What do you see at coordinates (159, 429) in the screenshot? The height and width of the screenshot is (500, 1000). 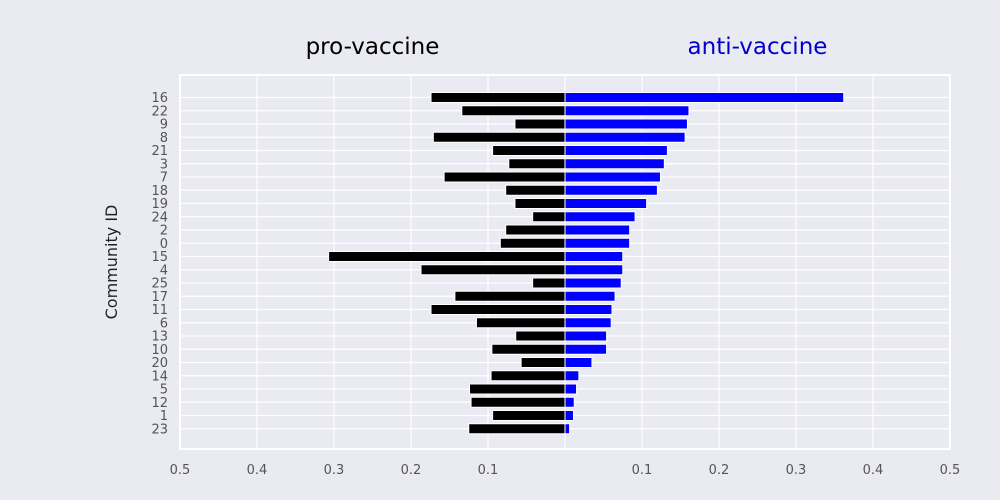 I see `y-tick-label: 23` at bounding box center [159, 429].